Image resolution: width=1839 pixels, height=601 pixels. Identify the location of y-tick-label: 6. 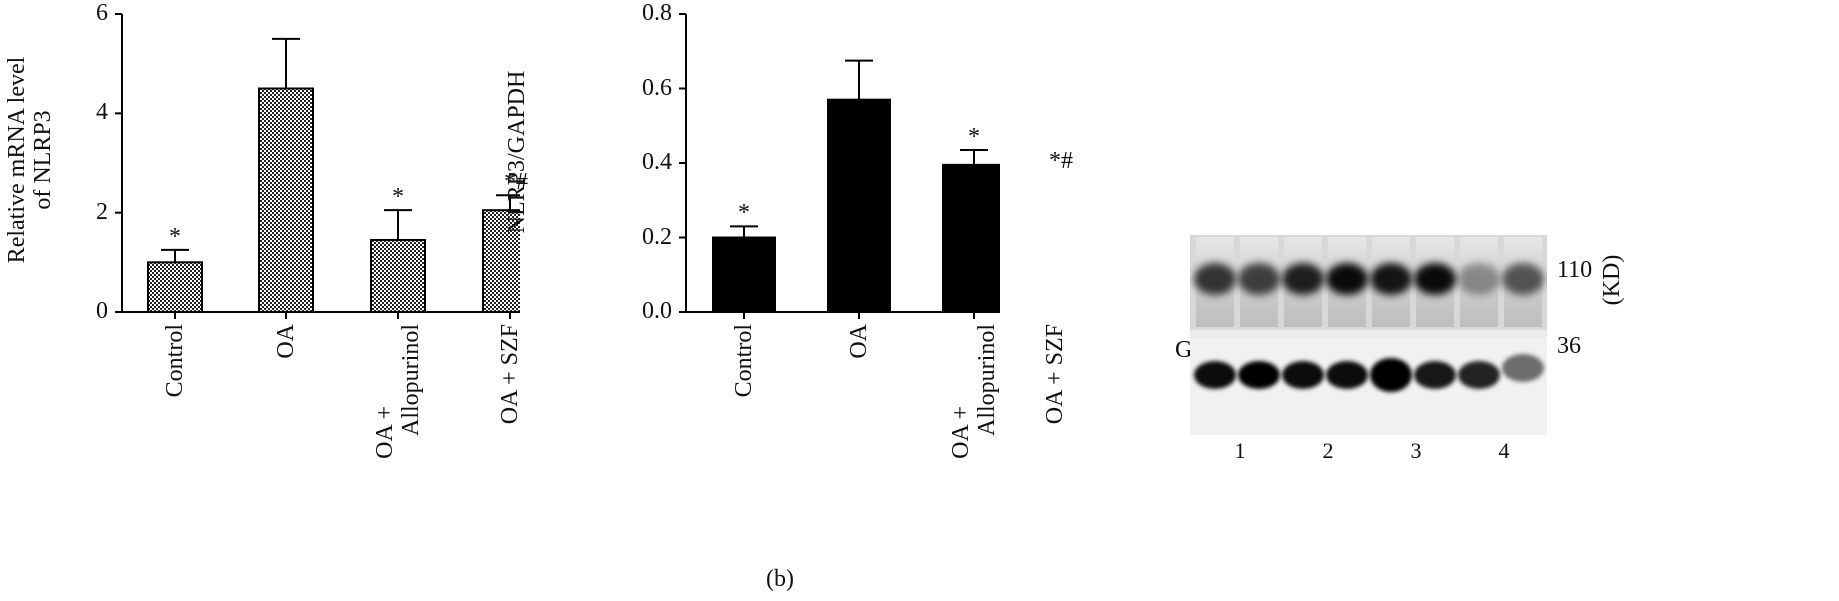
(102, 13).